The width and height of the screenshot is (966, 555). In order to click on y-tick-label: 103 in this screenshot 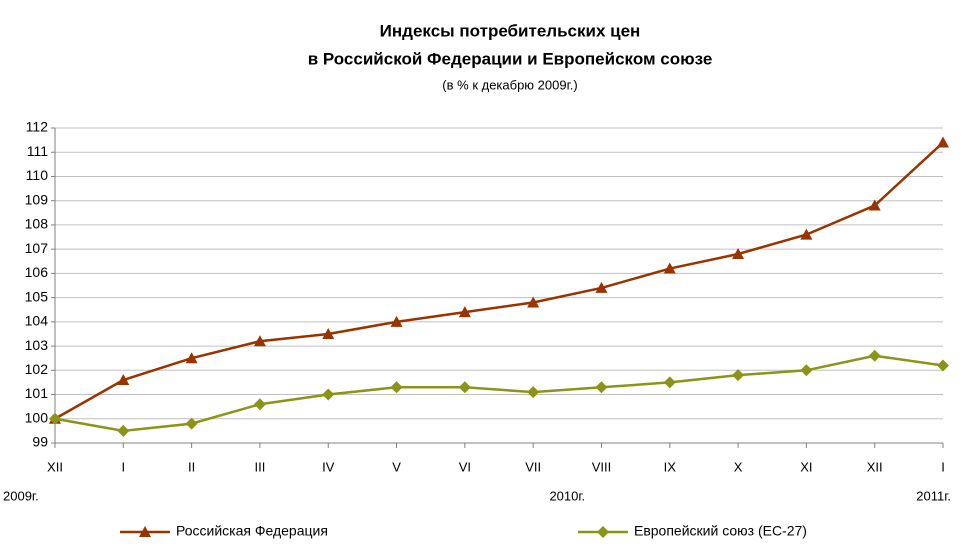, I will do `click(37, 345)`.